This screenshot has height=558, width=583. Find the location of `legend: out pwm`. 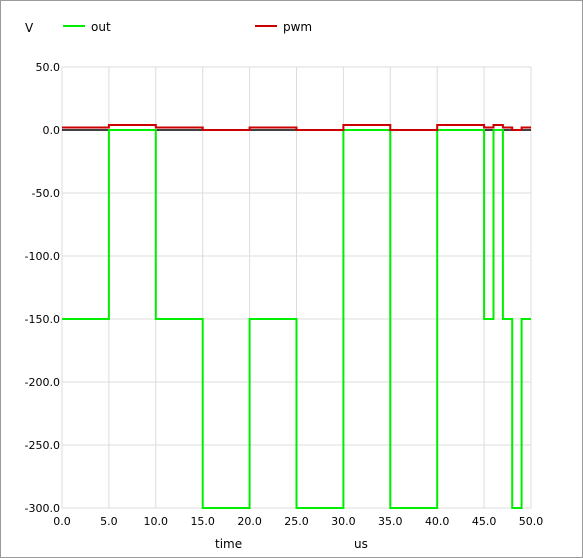

legend: out pwm is located at coordinates (187, 27).